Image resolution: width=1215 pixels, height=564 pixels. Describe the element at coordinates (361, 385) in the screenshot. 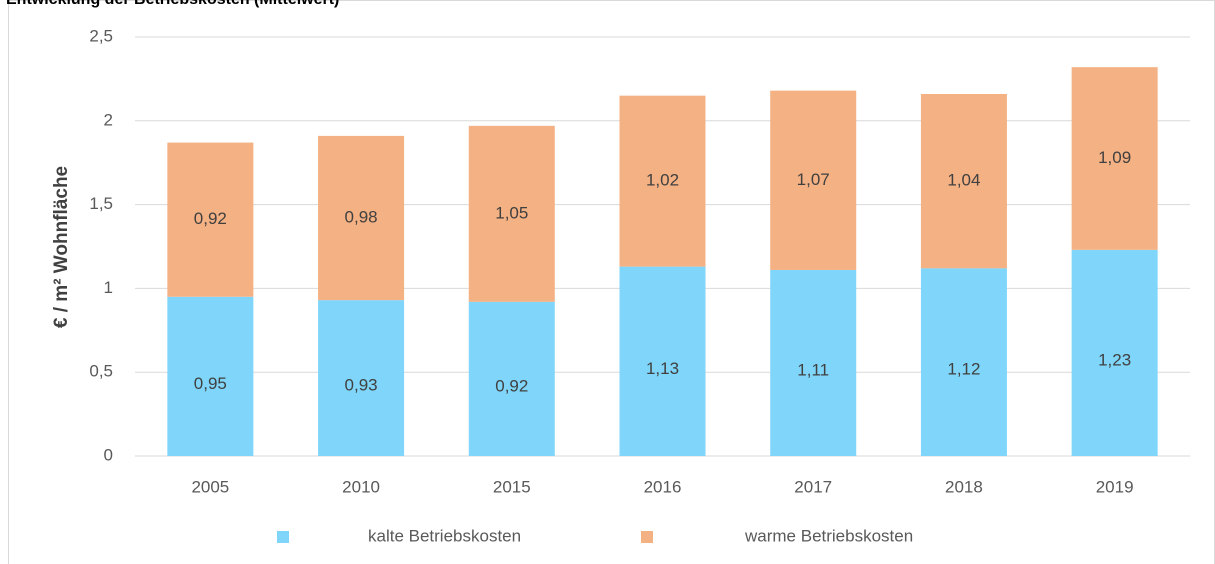

I see `data-label: 0,93` at that location.